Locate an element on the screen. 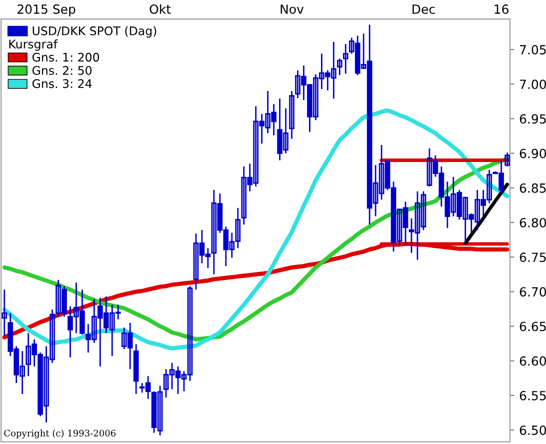 This screenshot has height=444, width=546. annotation: Copyright (c) 1993-2006 is located at coordinates (60, 434).